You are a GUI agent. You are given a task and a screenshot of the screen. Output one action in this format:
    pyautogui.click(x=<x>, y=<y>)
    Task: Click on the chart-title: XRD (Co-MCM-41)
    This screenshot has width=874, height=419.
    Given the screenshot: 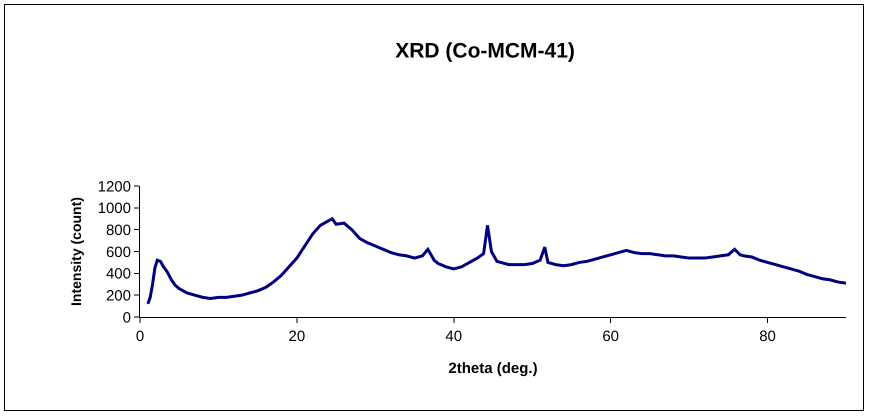 What is the action you would take?
    pyautogui.click(x=485, y=51)
    